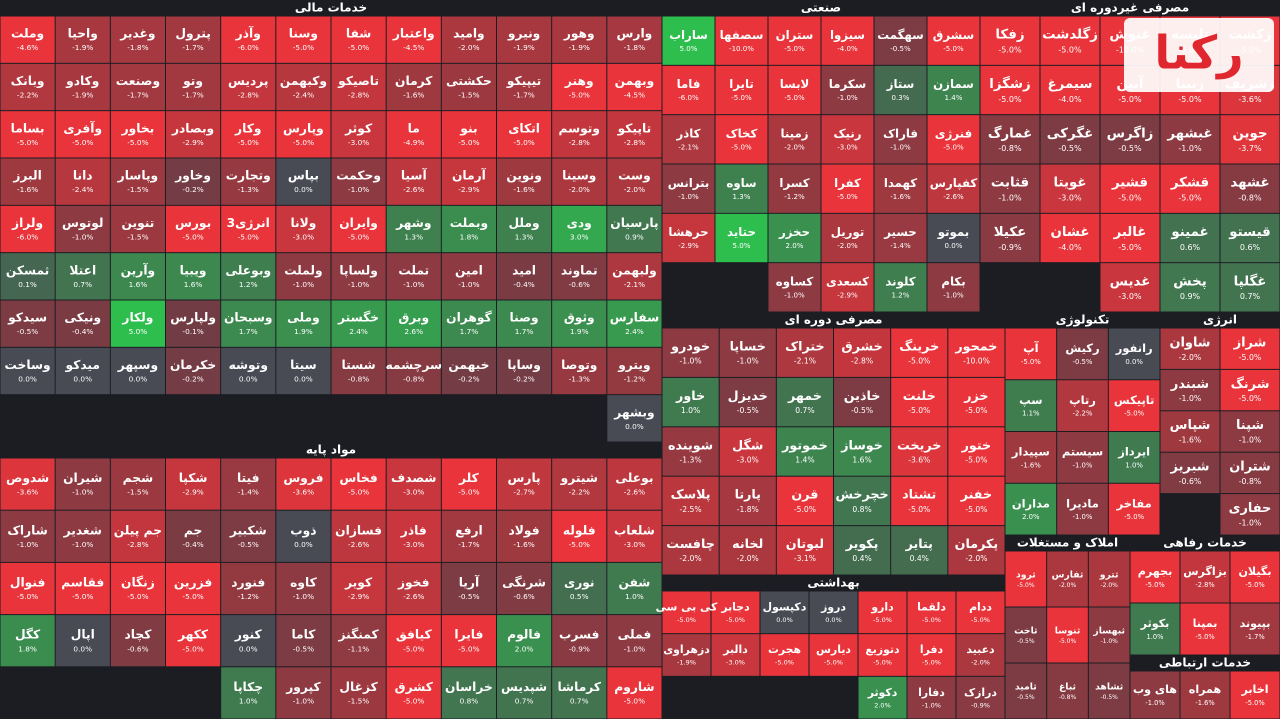  Describe the element at coordinates (847, 147) in the screenshot. I see `tile-change: -3.0%` at that location.